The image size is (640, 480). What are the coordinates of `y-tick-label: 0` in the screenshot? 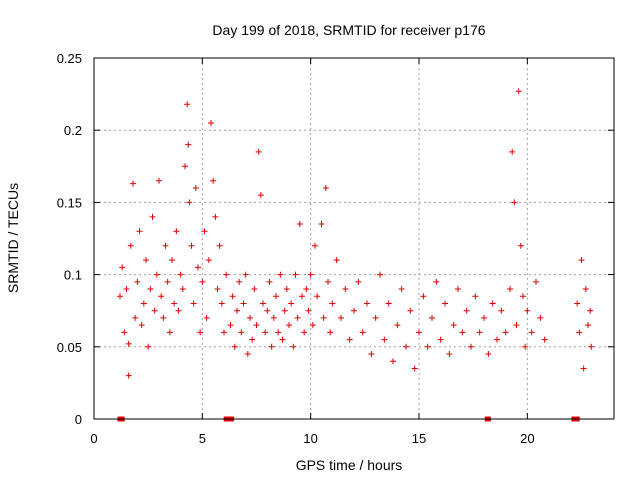 It's located at (78, 419).